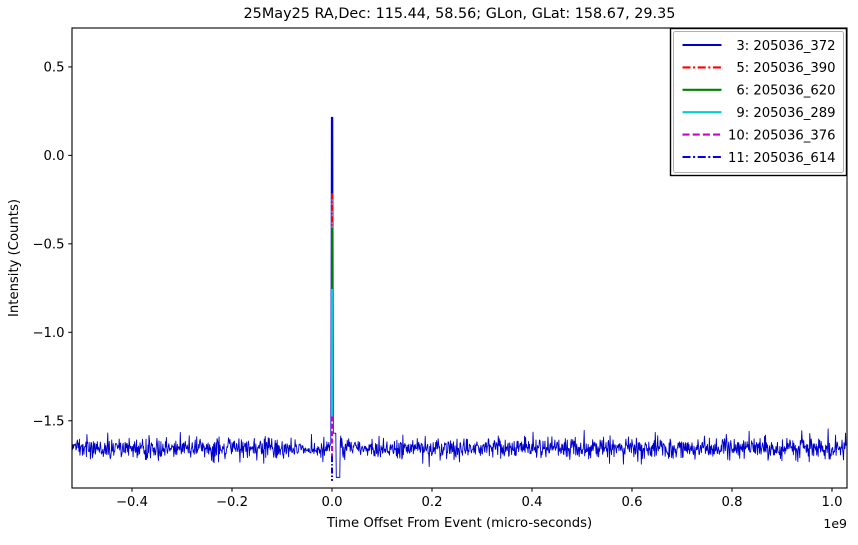 The image size is (858, 545). I want to click on ytick-label-4: −1.5, so click(48, 421).